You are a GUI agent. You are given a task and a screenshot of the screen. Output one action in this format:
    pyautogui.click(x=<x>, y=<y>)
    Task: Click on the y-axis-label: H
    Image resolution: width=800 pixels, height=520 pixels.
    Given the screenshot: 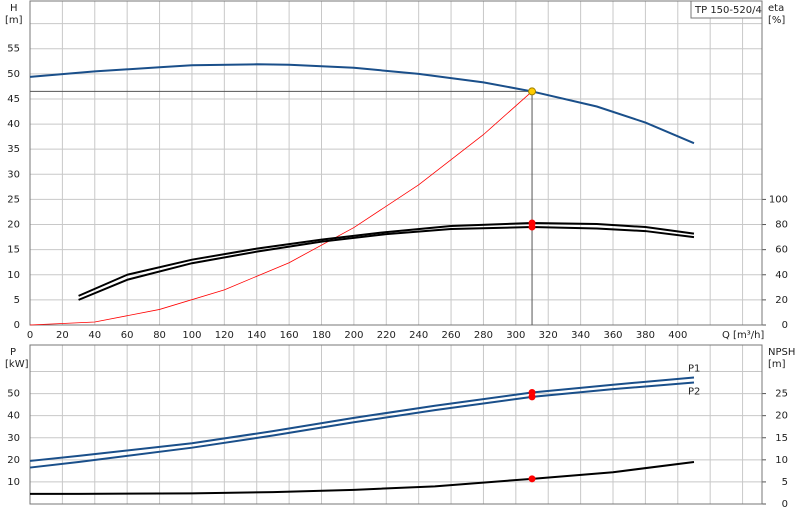 What is the action you would take?
    pyautogui.click(x=14, y=8)
    